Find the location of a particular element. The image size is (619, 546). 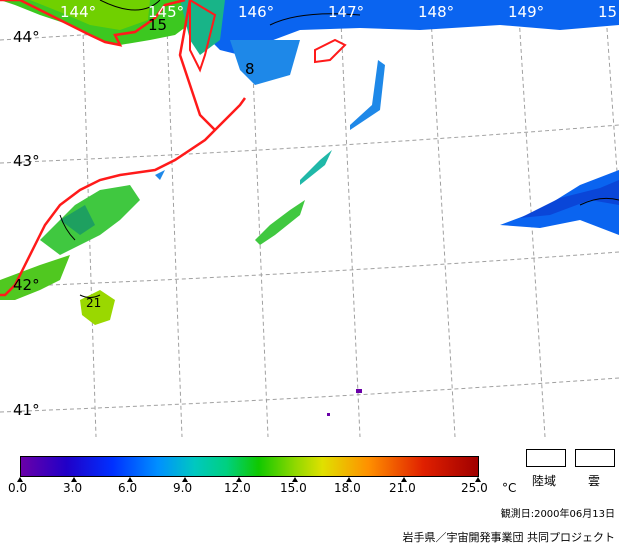

colorbar-tick-label: 15.0 is located at coordinates (293, 488).